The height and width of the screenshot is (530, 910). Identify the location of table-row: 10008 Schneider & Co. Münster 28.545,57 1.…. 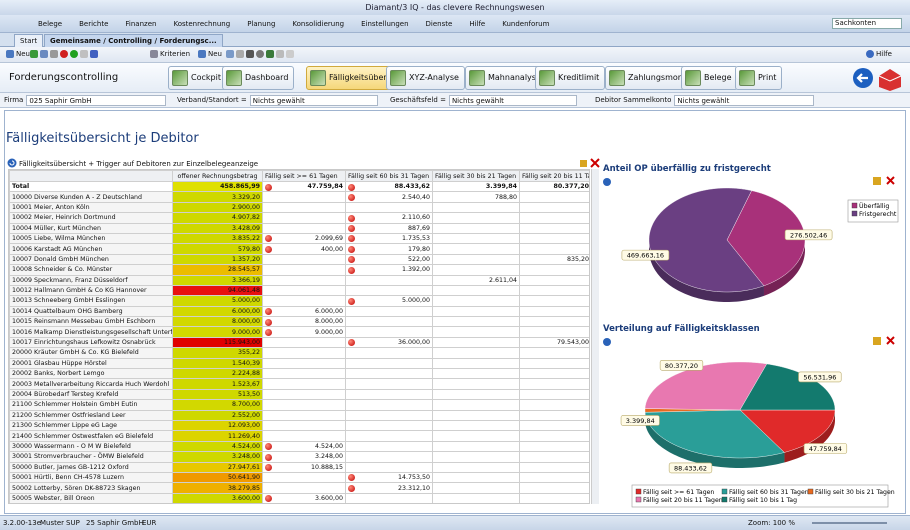
(299, 270).